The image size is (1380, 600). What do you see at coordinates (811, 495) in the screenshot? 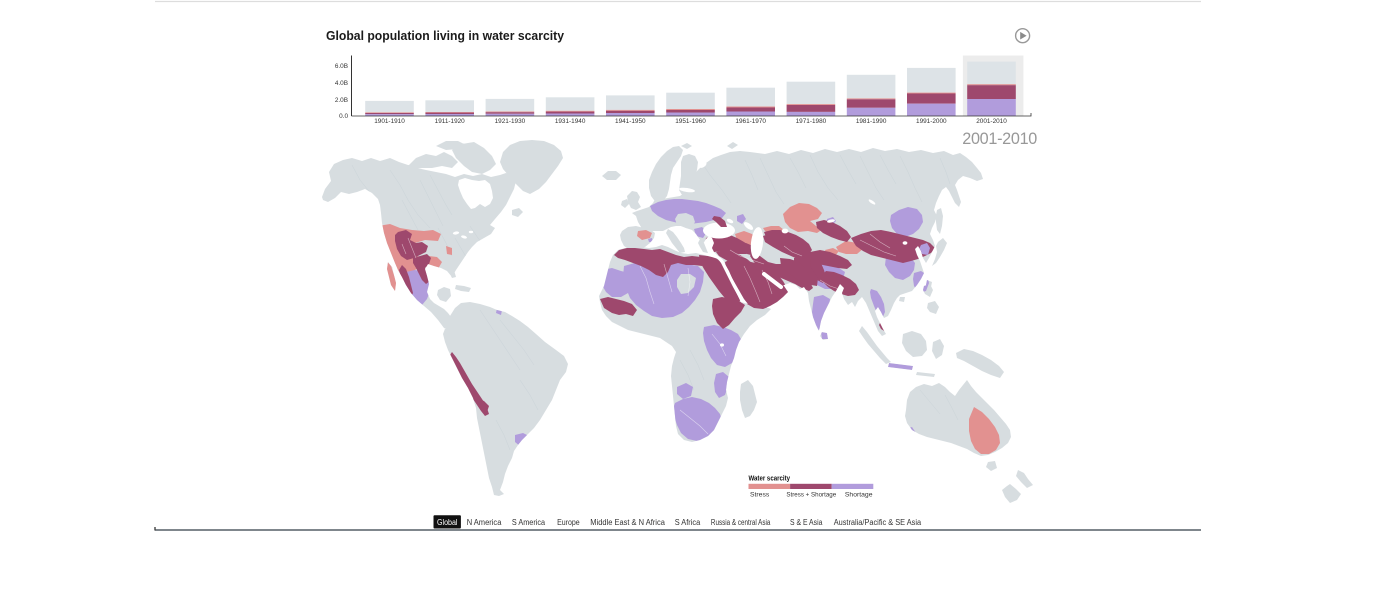
I see `svg-text: Stress + Shortage` at bounding box center [811, 495].